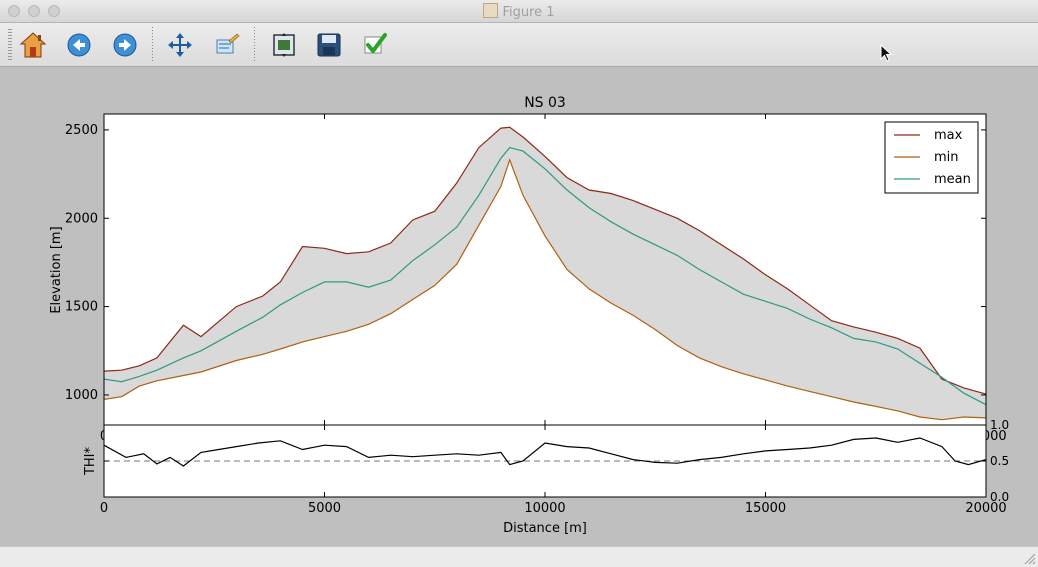  What do you see at coordinates (329, 45) in the screenshot?
I see `save-disk-icon` at bounding box center [329, 45].